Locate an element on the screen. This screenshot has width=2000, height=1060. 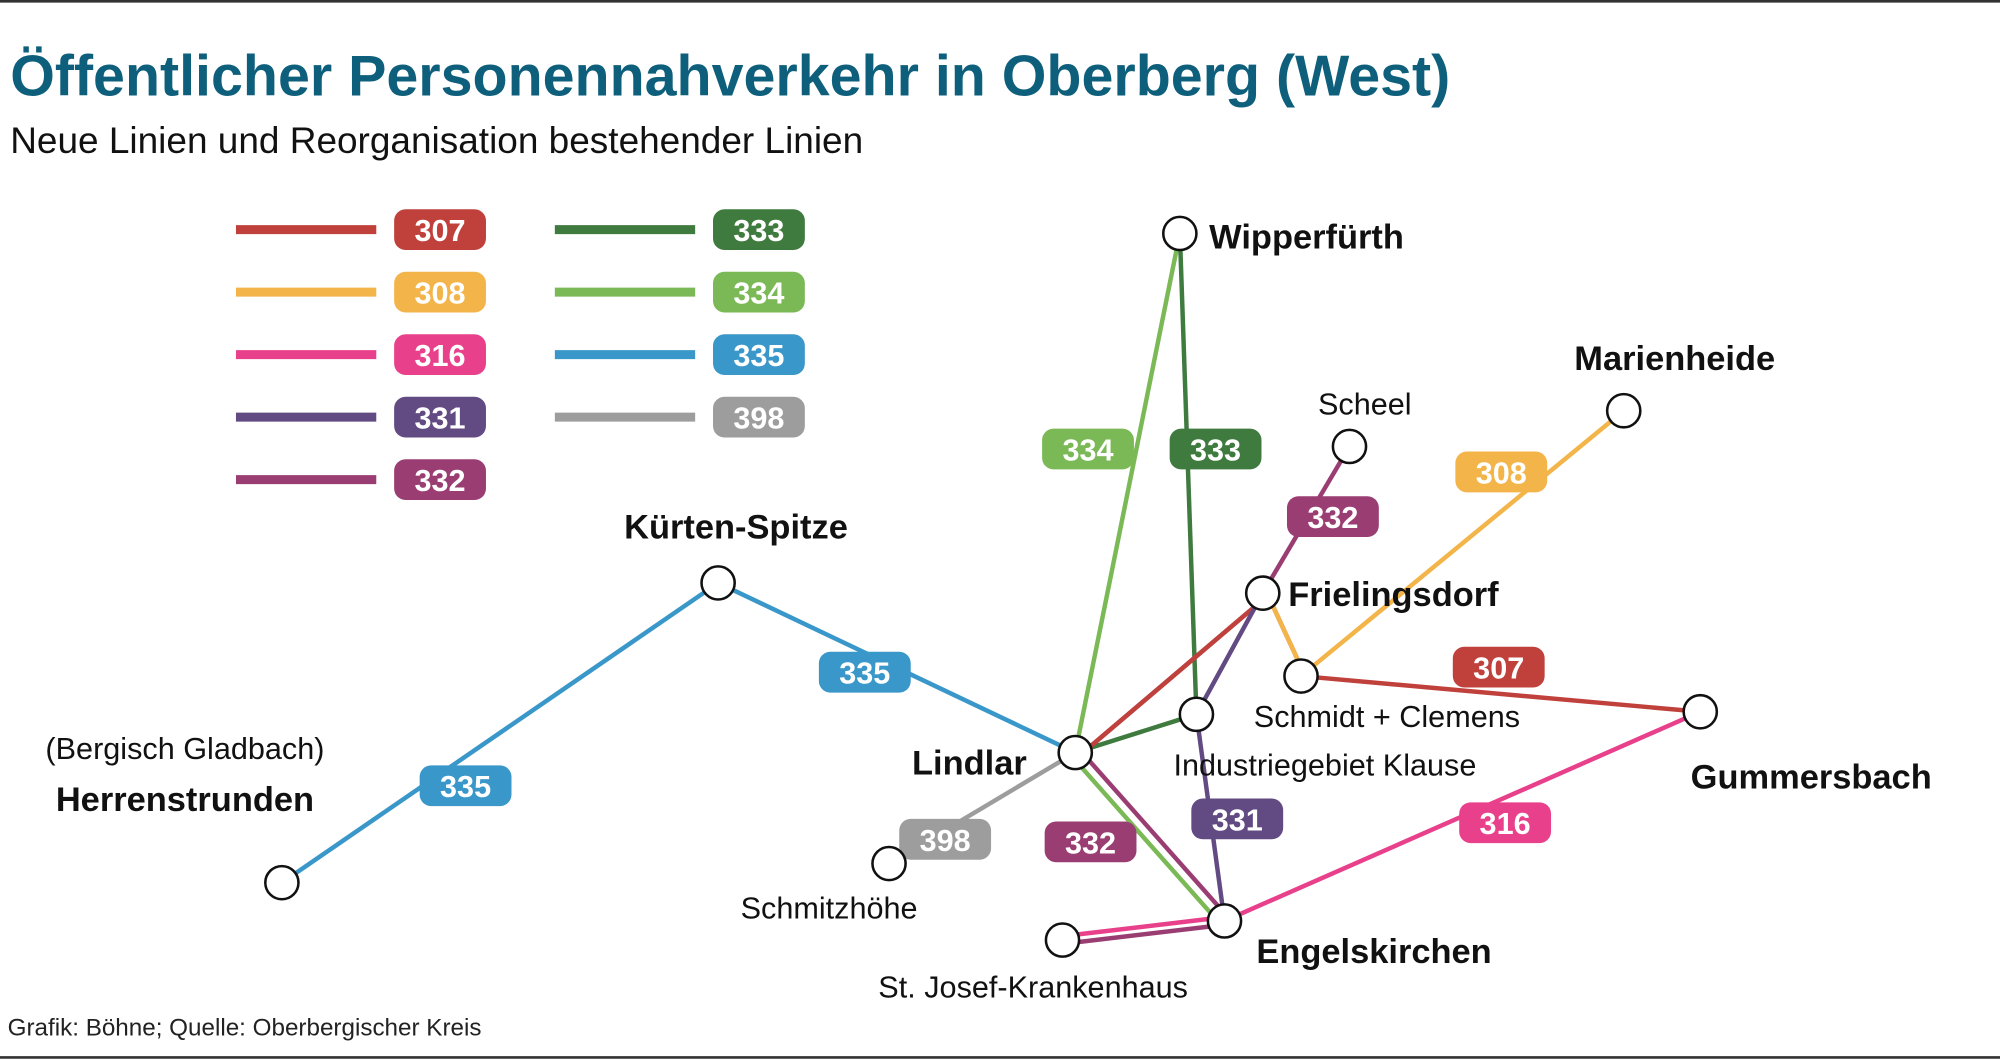
station-frielingsdorf: Frielingsdorf is located at coordinates (1371, 594).